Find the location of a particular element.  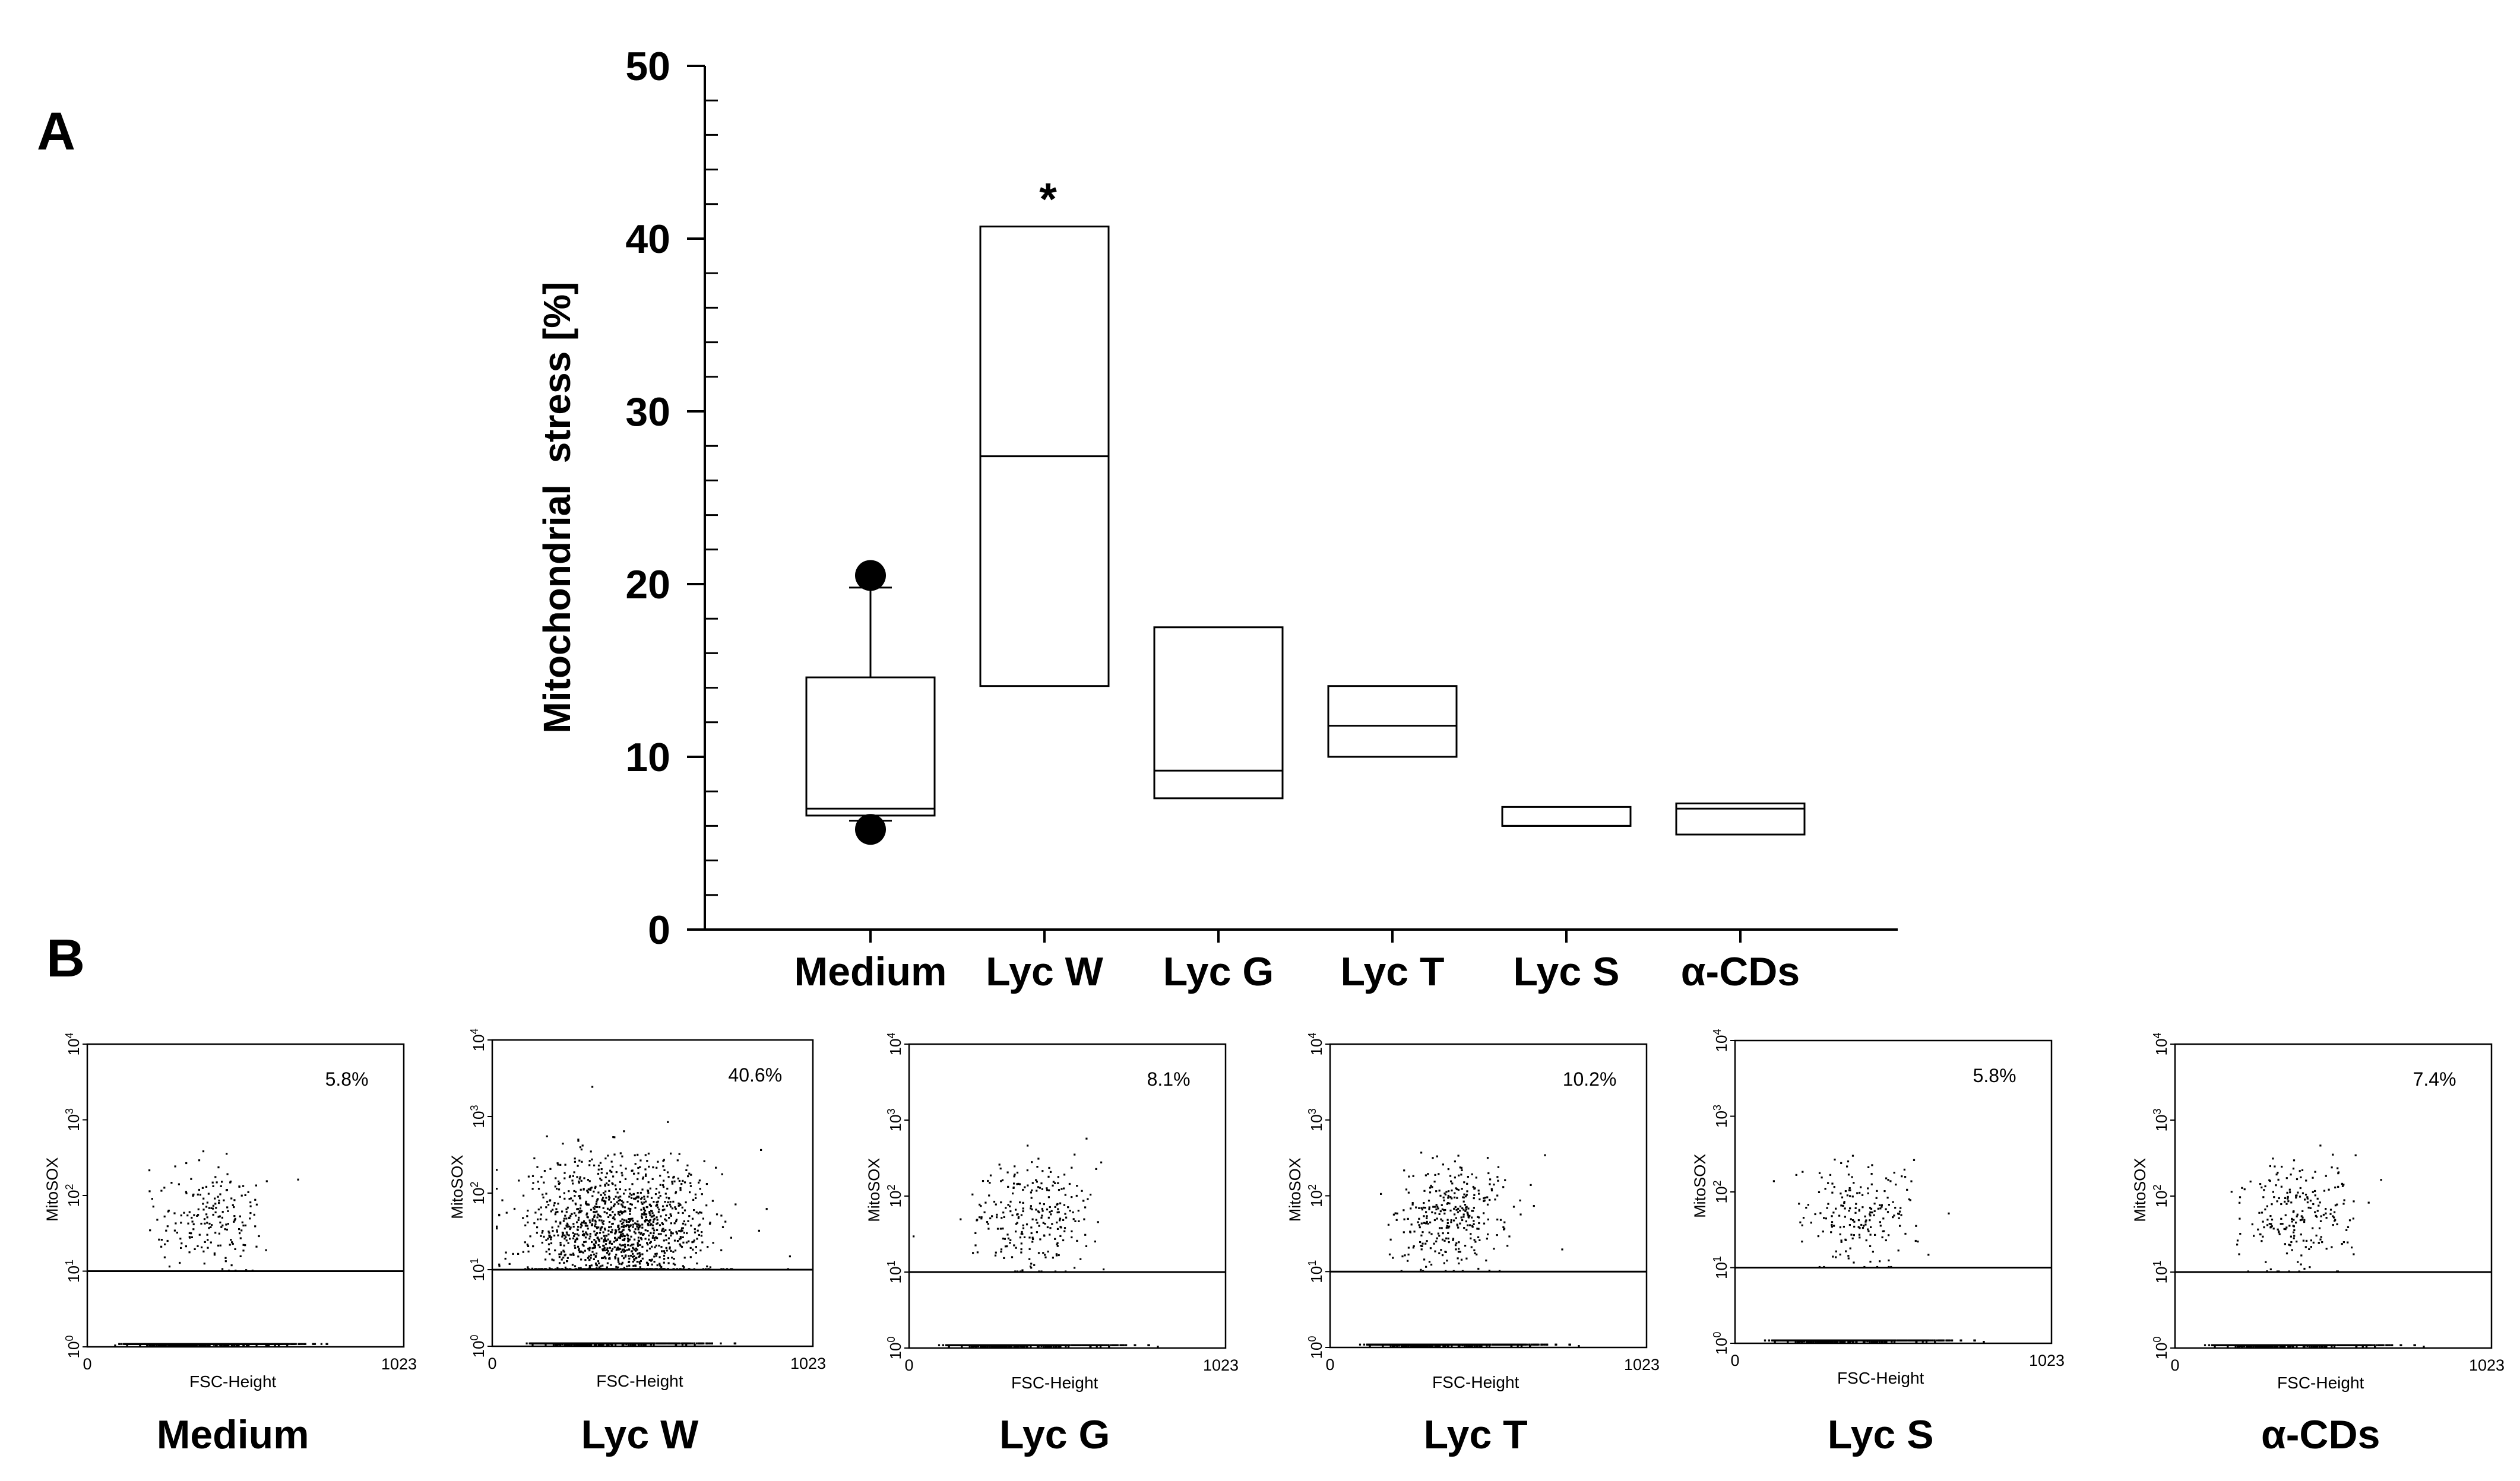

box-iqr is located at coordinates (1219, 713).